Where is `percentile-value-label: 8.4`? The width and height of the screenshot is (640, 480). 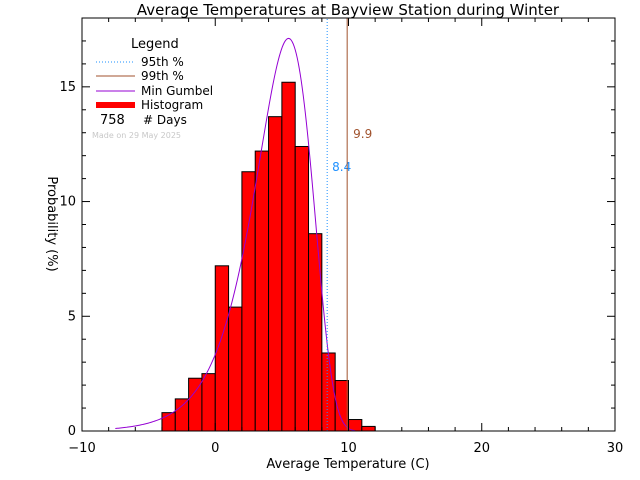
percentile-value-label: 8.4 is located at coordinates (341, 167).